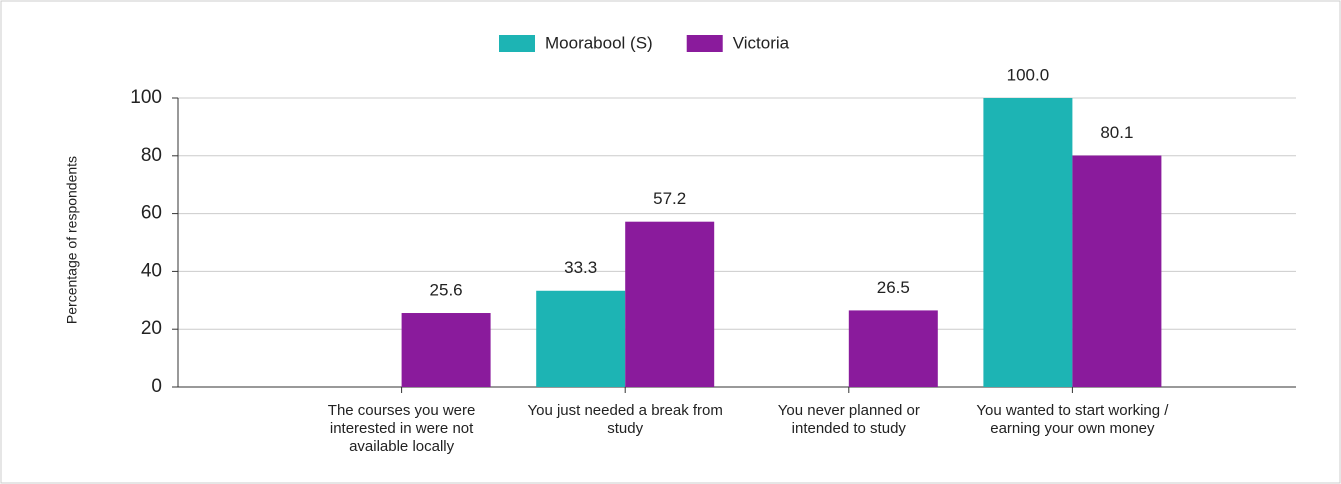 Image resolution: width=1341 pixels, height=484 pixels. I want to click on legend-label: Moorabool (S), so click(599, 42).